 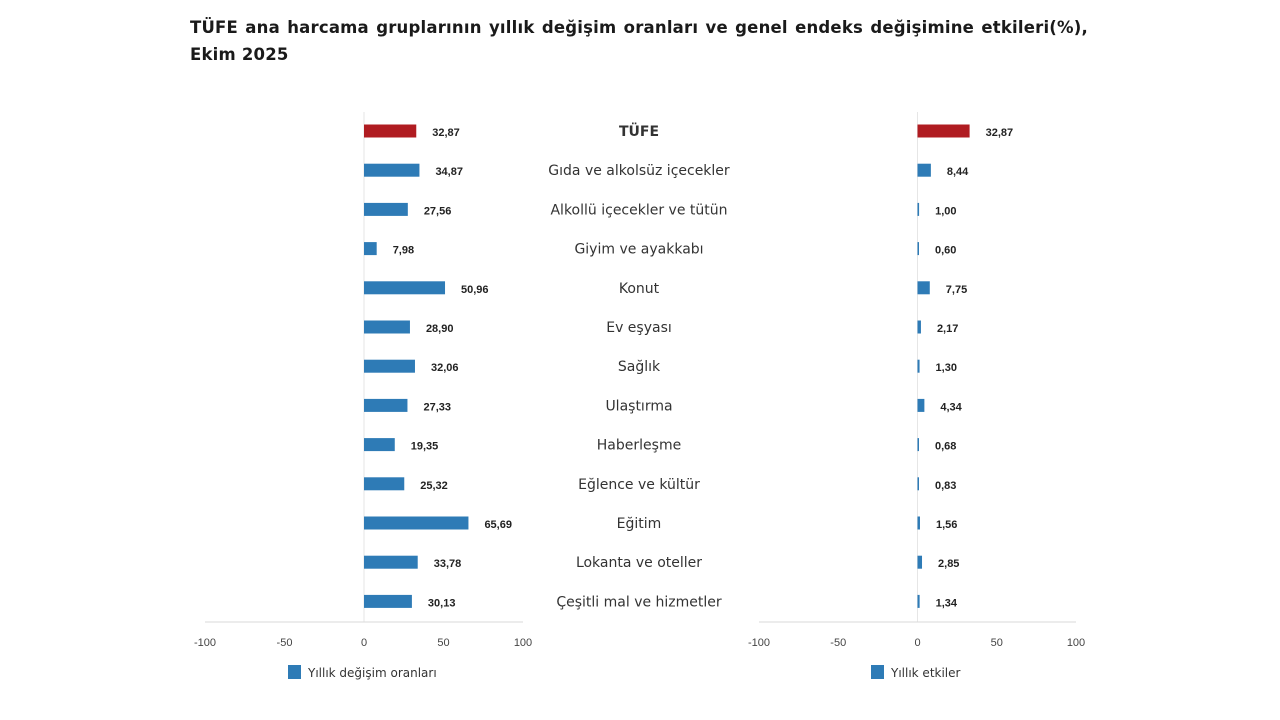 What do you see at coordinates (639, 328) in the screenshot?
I see `category-label: Ev eşyası` at bounding box center [639, 328].